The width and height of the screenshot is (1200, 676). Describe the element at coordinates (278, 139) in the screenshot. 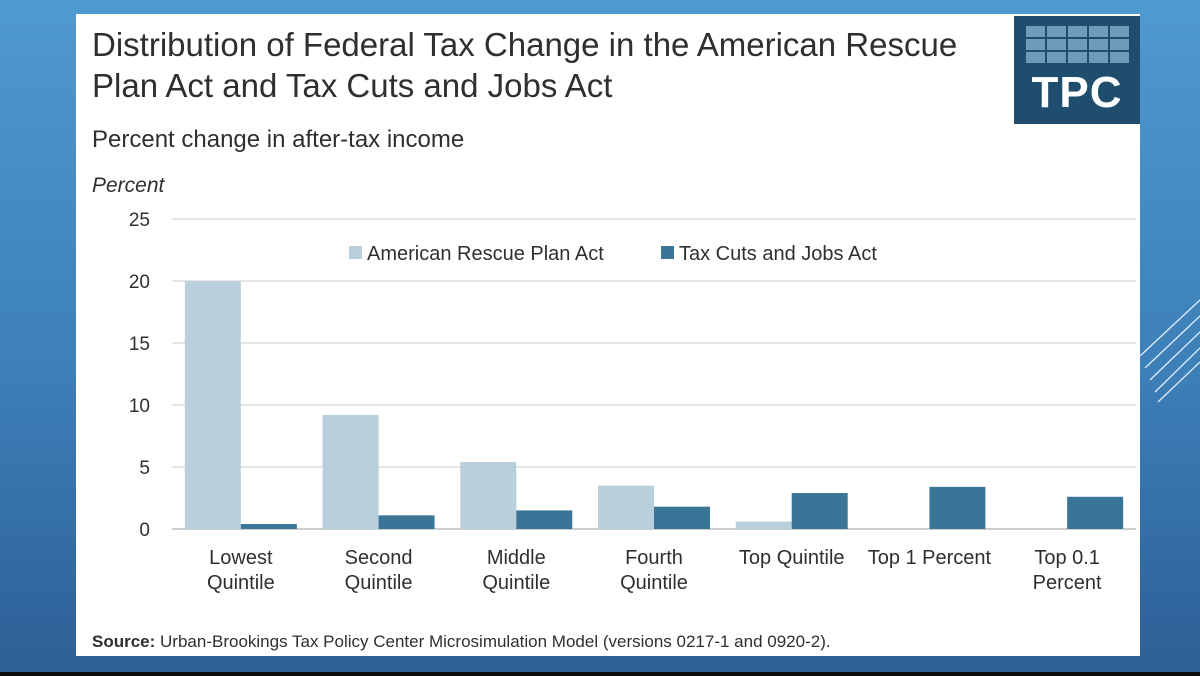

I see `chart-subtitle: Percent change in after-tax income` at that location.